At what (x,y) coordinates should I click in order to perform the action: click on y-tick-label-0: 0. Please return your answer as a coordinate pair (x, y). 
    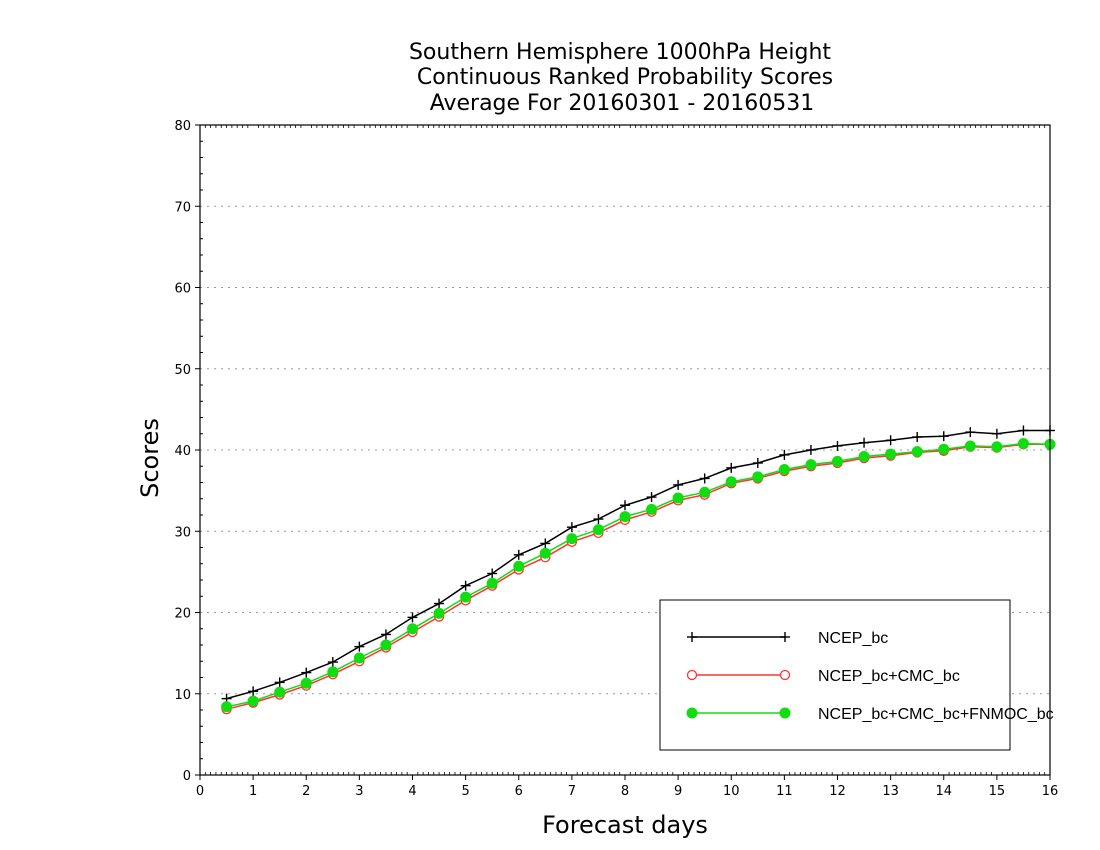
    Looking at the image, I should click on (187, 776).